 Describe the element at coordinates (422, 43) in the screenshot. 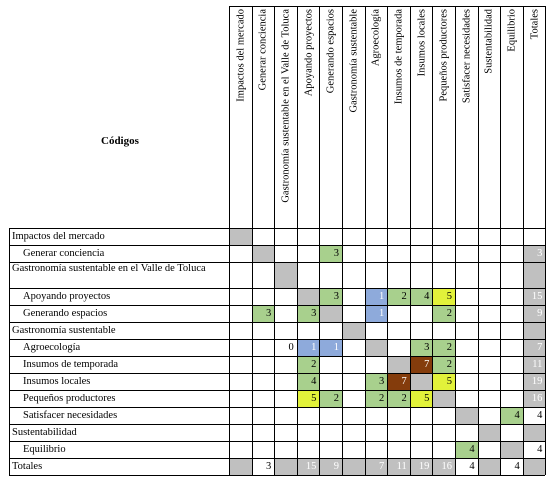

I see `column-header-label: Insumos locales` at that location.